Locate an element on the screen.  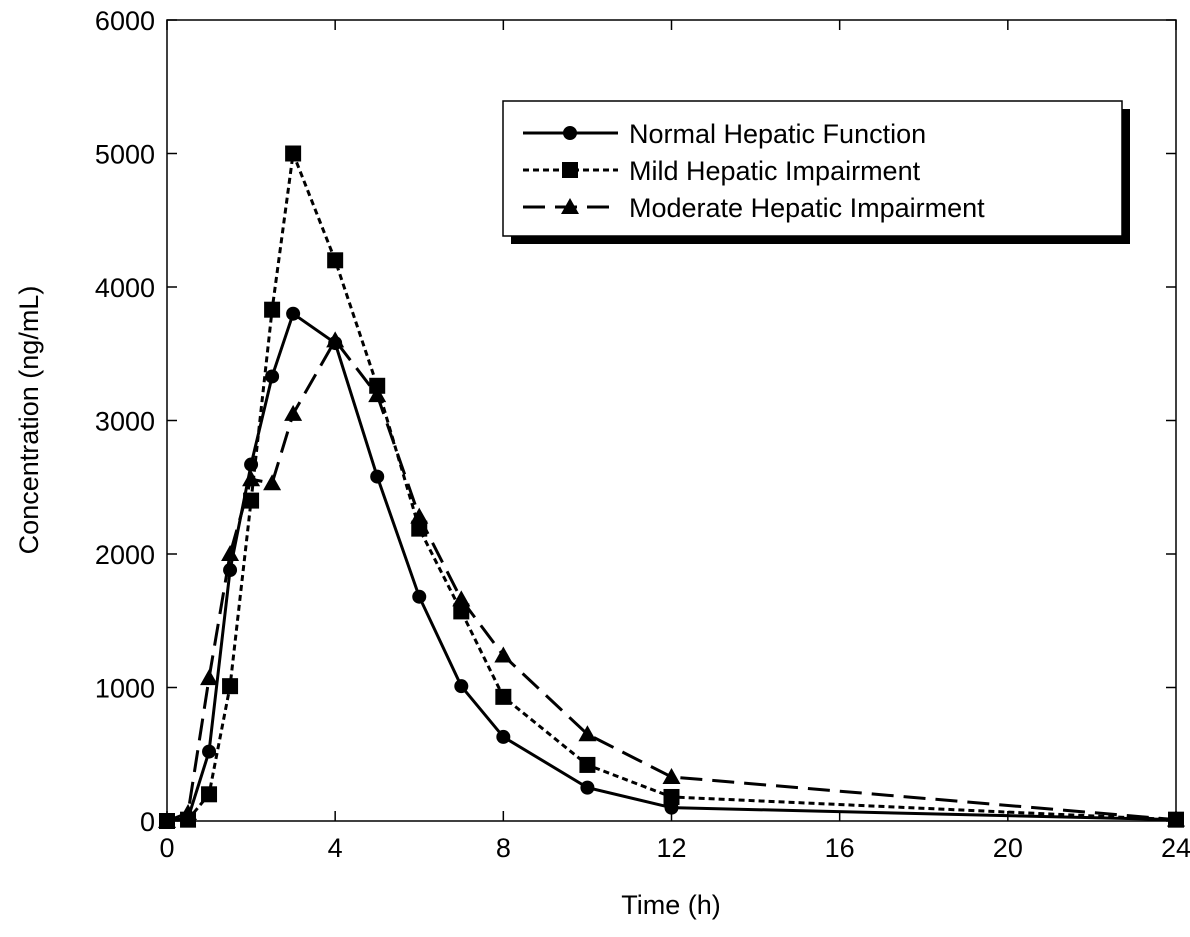
x-tick-label: 0 is located at coordinates (166, 848).